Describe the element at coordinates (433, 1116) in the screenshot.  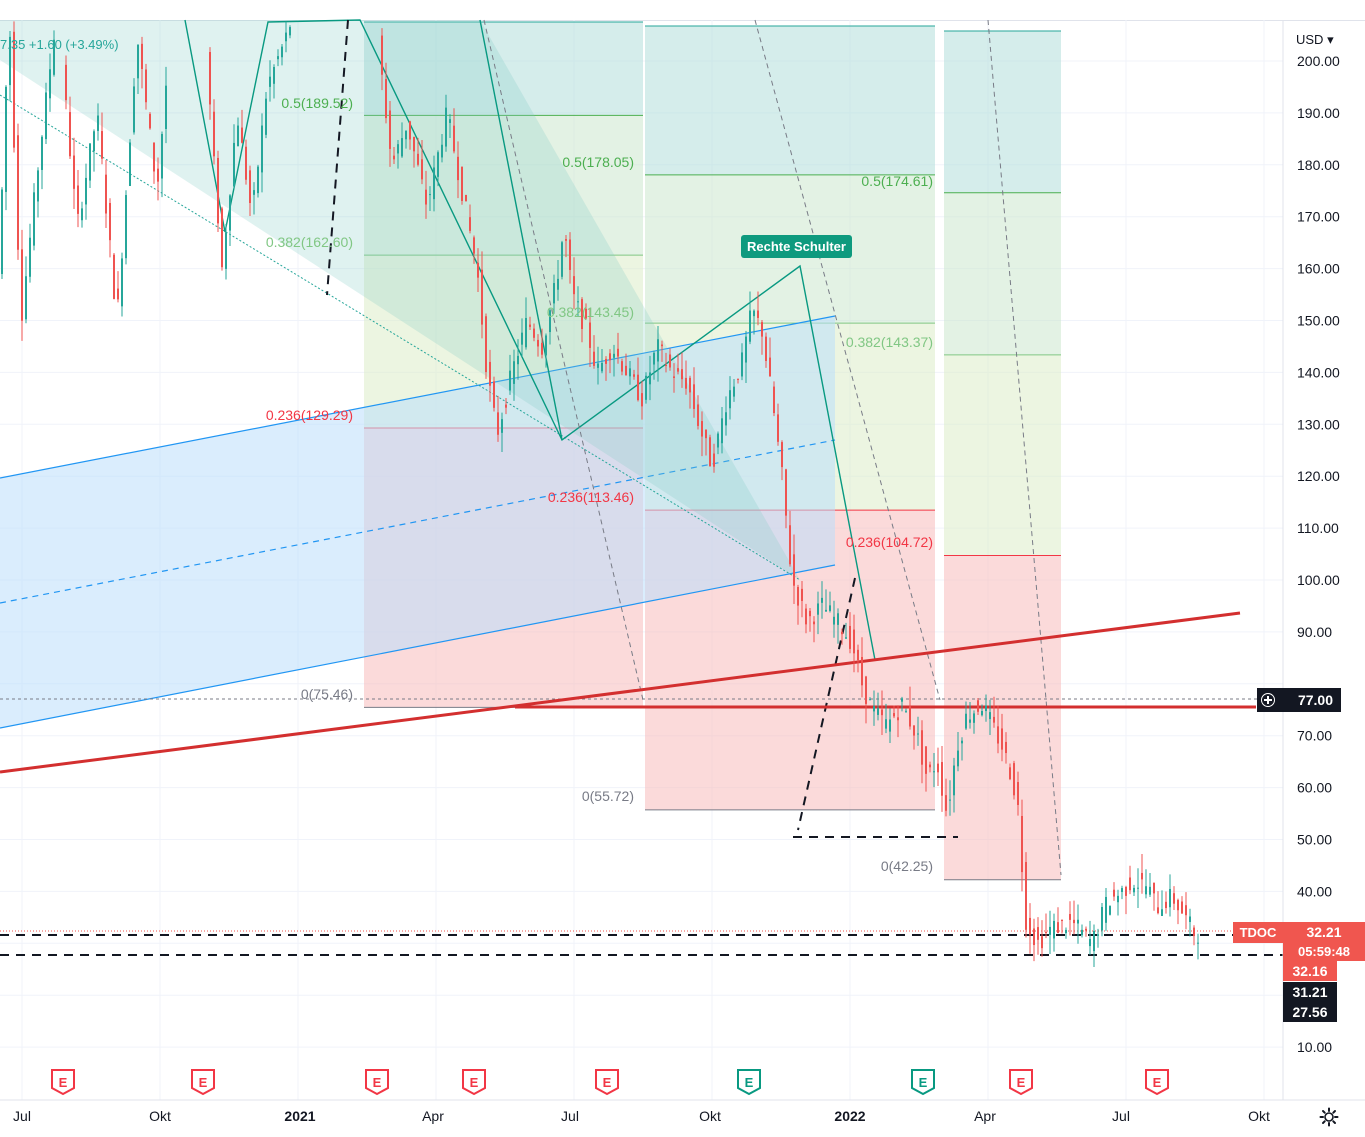
I see `x-tick-label: Apr` at that location.